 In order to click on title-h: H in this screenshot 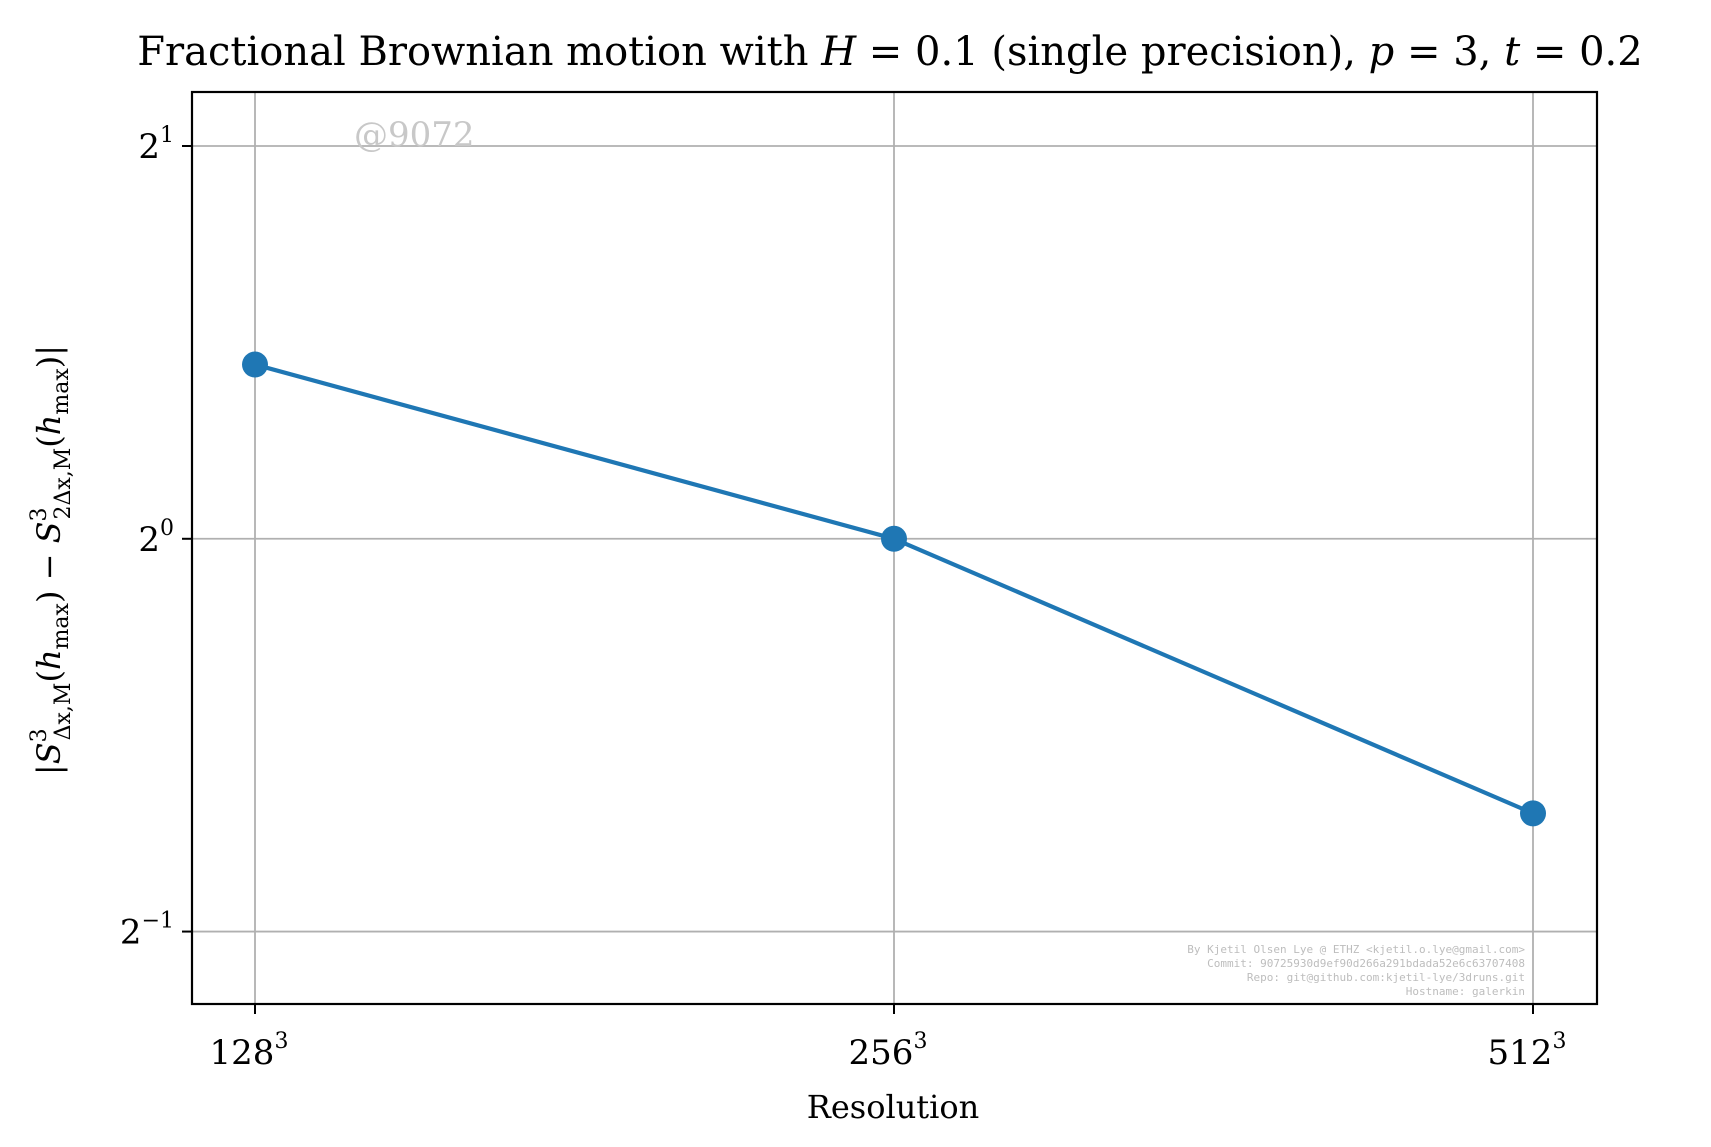, I will do `click(838, 52)`.